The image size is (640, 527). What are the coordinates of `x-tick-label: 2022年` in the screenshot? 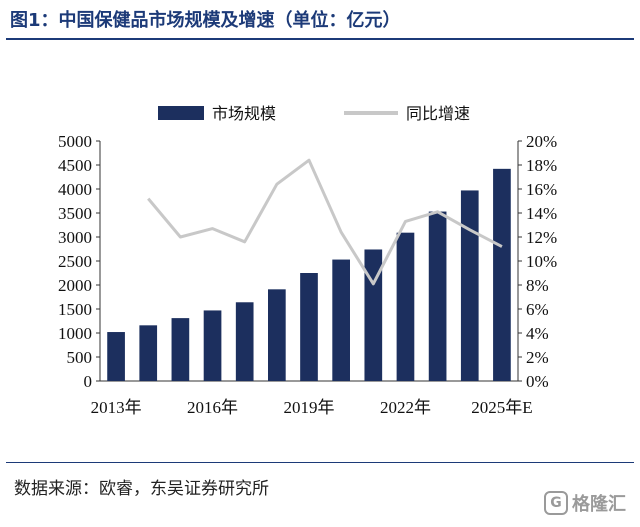 It's located at (405, 407).